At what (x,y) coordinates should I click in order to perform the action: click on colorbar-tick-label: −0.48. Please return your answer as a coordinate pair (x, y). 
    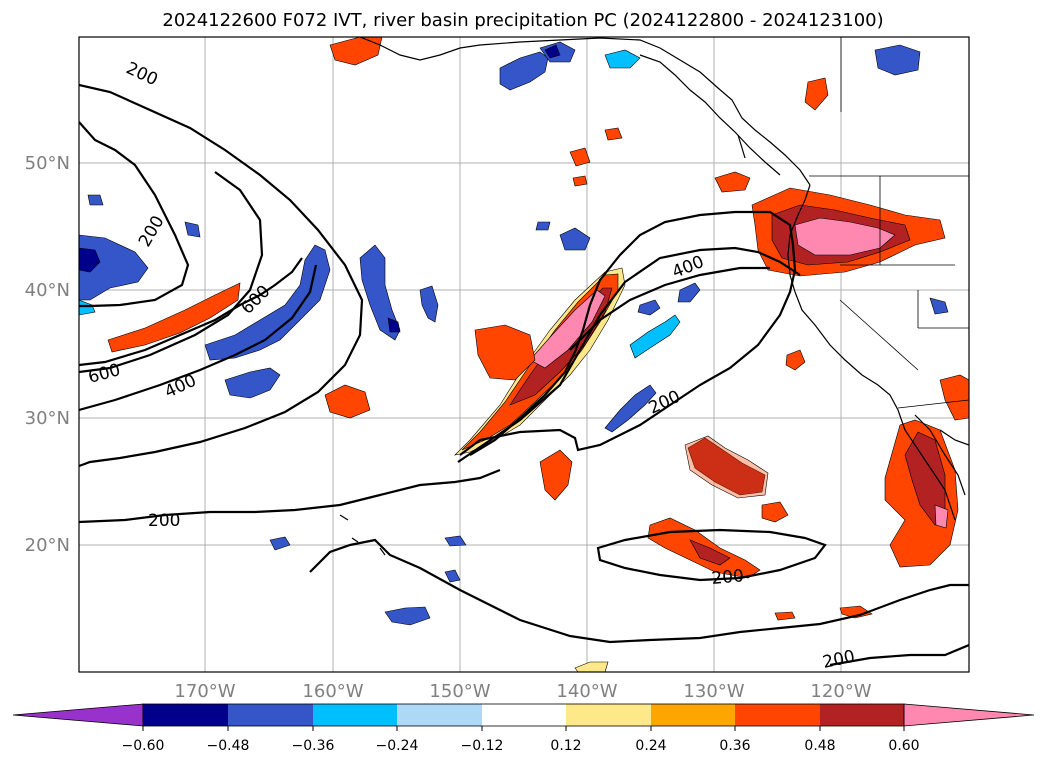
    Looking at the image, I should click on (228, 746).